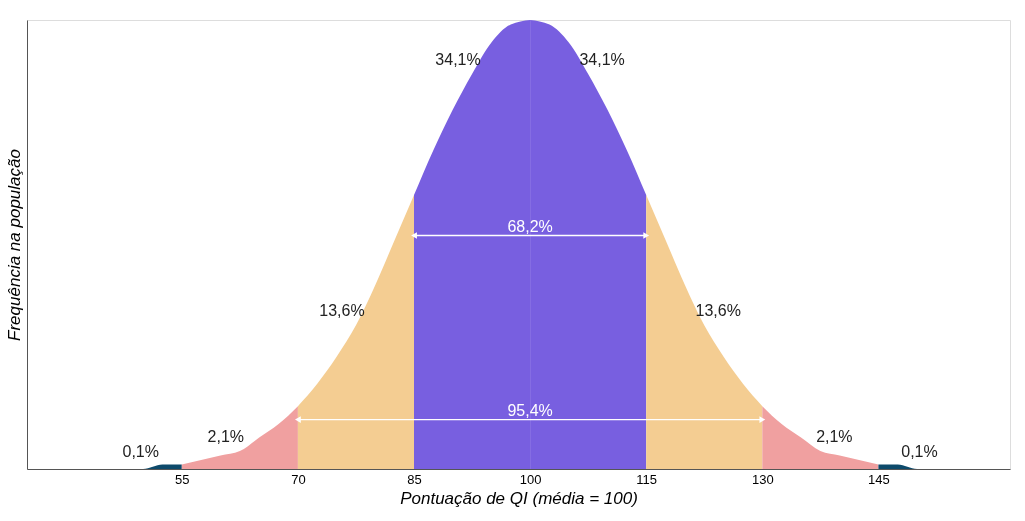 The width and height of the screenshot is (1025, 521). I want to click on x-tick-label: 70, so click(298, 479).